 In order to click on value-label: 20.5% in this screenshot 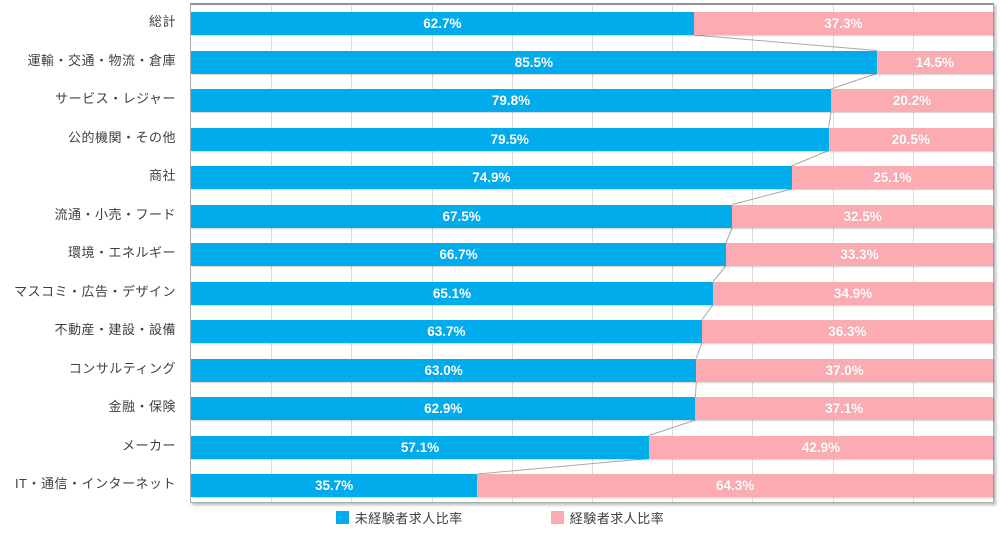, I will do `click(910, 139)`.